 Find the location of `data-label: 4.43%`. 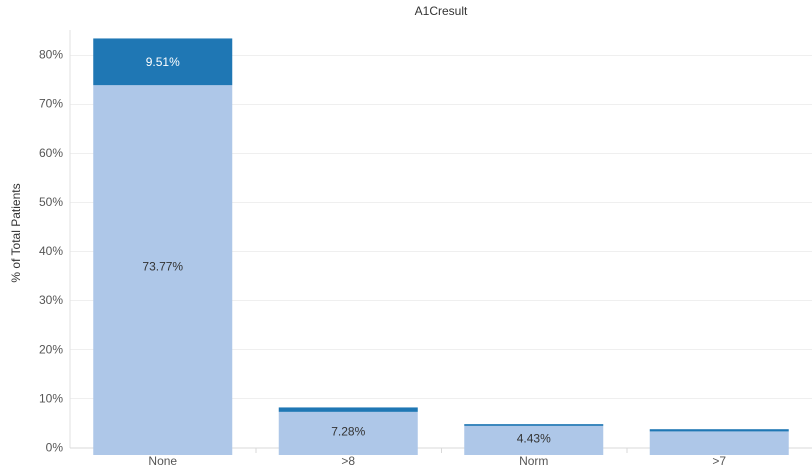

data-label: 4.43% is located at coordinates (534, 439).